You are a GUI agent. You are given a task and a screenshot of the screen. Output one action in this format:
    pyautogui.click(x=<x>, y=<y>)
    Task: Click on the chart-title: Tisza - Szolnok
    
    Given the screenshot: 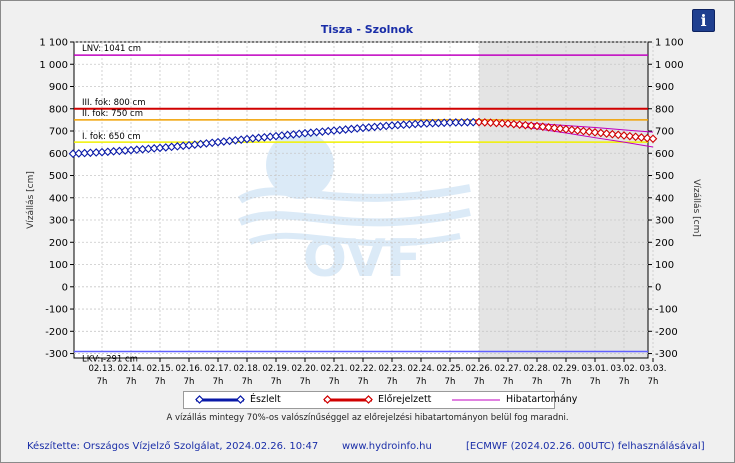 What is the action you would take?
    pyautogui.click(x=367, y=29)
    